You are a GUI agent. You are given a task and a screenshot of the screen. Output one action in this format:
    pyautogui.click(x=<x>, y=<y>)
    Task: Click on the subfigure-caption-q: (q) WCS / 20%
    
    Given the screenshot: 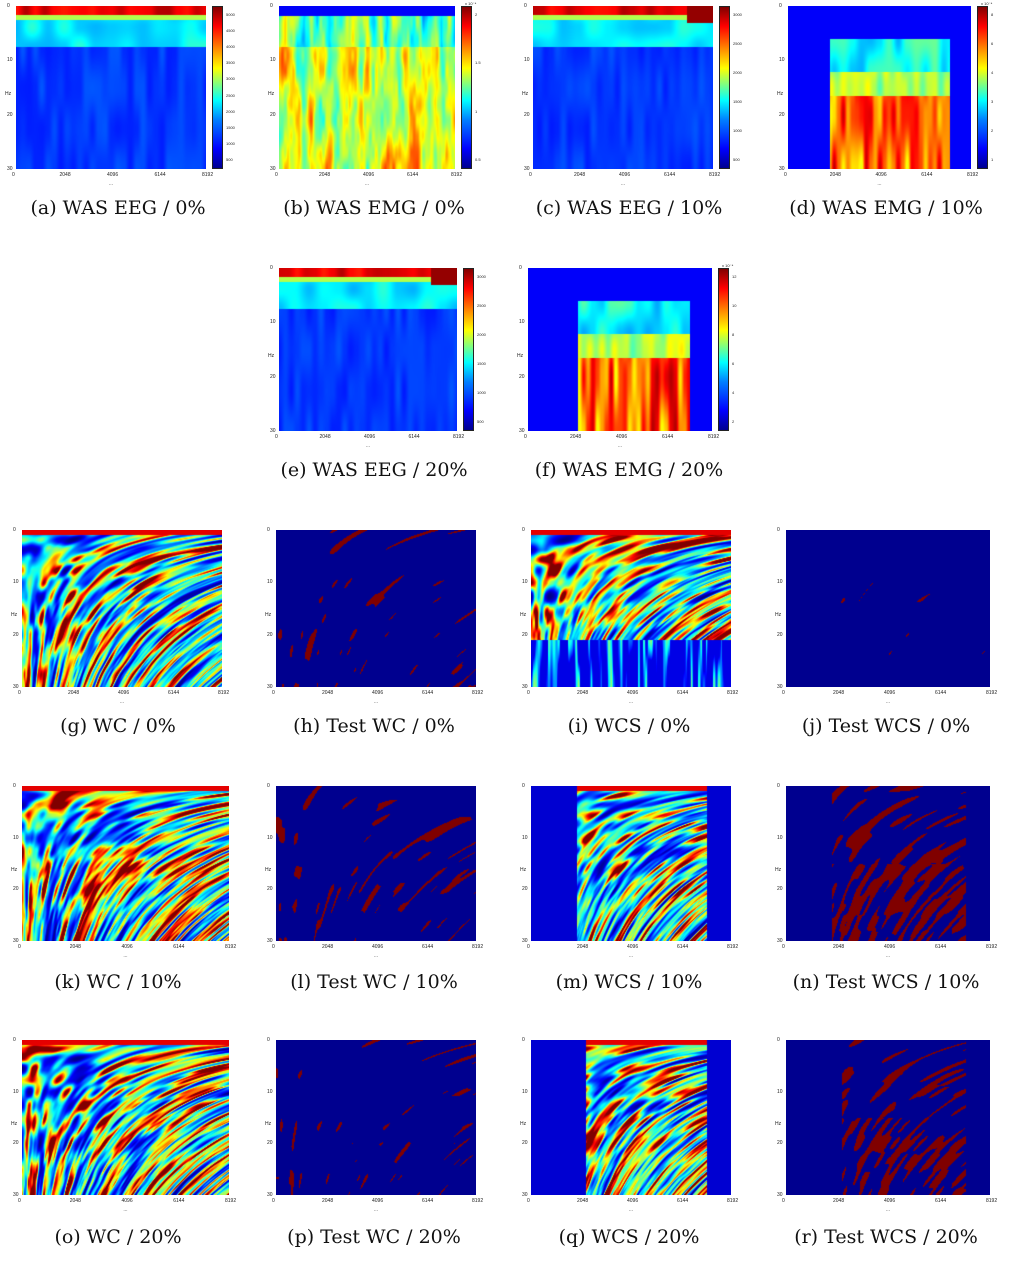 What is the action you would take?
    pyautogui.click(x=629, y=1237)
    